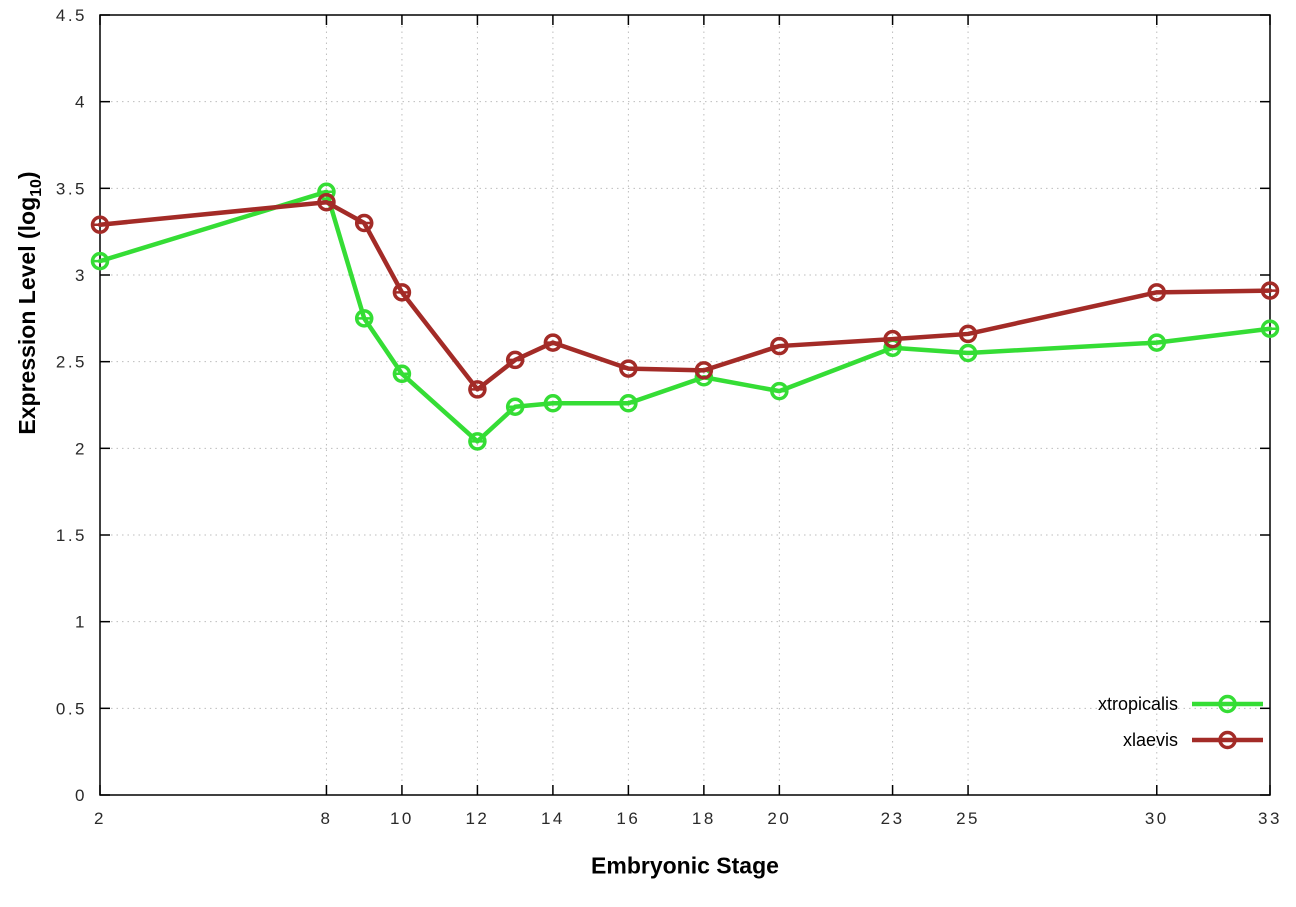 The image size is (1296, 907). I want to click on legend-label: xlaevis, so click(1150, 740).